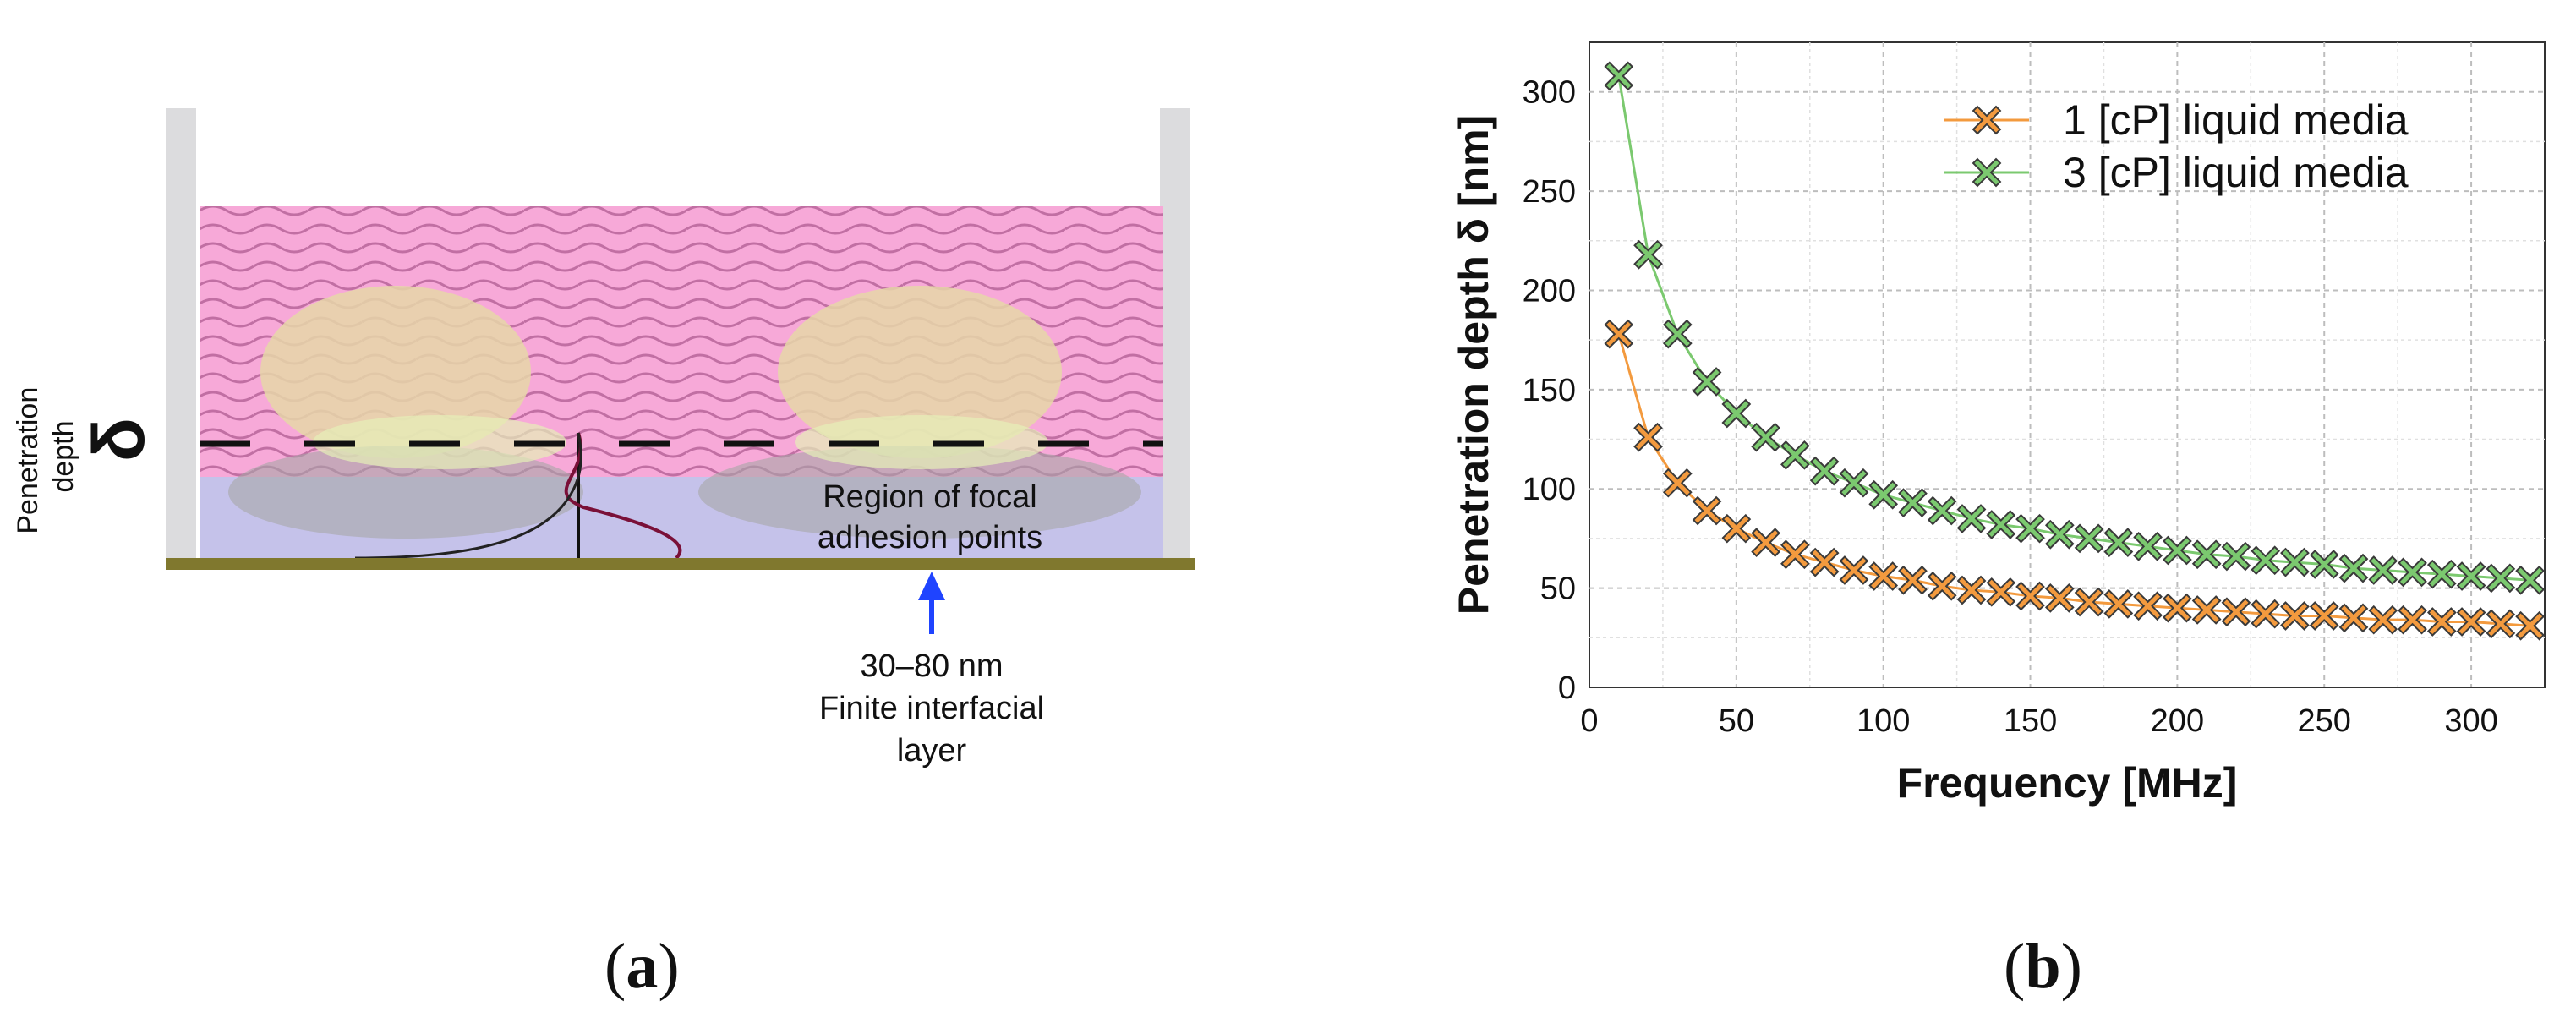 The width and height of the screenshot is (2576, 1023). Describe the element at coordinates (921, 442) in the screenshot. I see `cell-highlight-right` at that location.